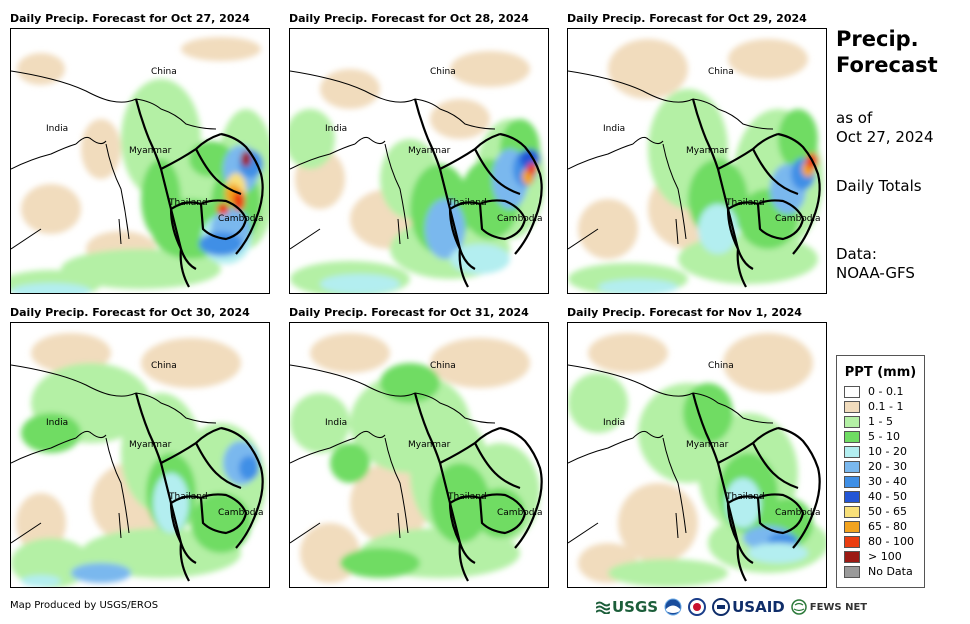 This screenshot has height=624, width=970. What do you see at coordinates (891, 541) in the screenshot?
I see `legend-label: 80 - 100` at bounding box center [891, 541].